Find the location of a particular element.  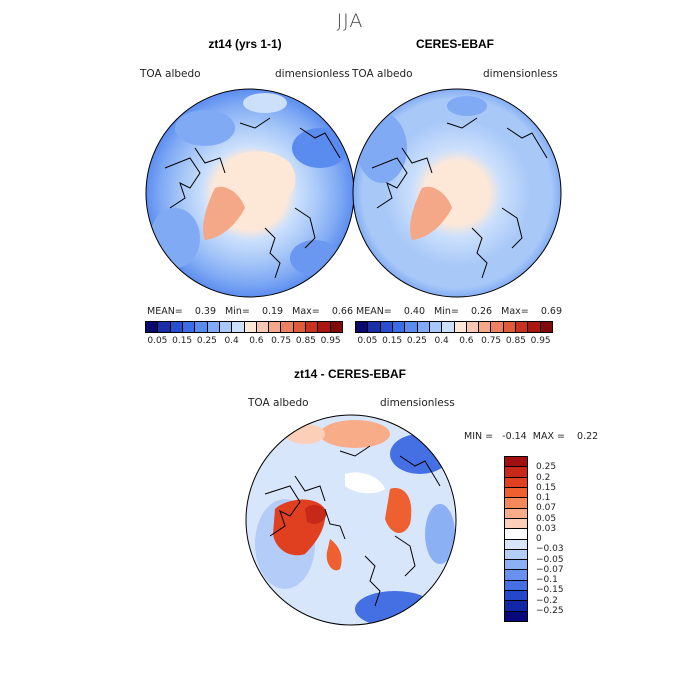

diff-colorbar-tick-label: 0.1 is located at coordinates (543, 498).